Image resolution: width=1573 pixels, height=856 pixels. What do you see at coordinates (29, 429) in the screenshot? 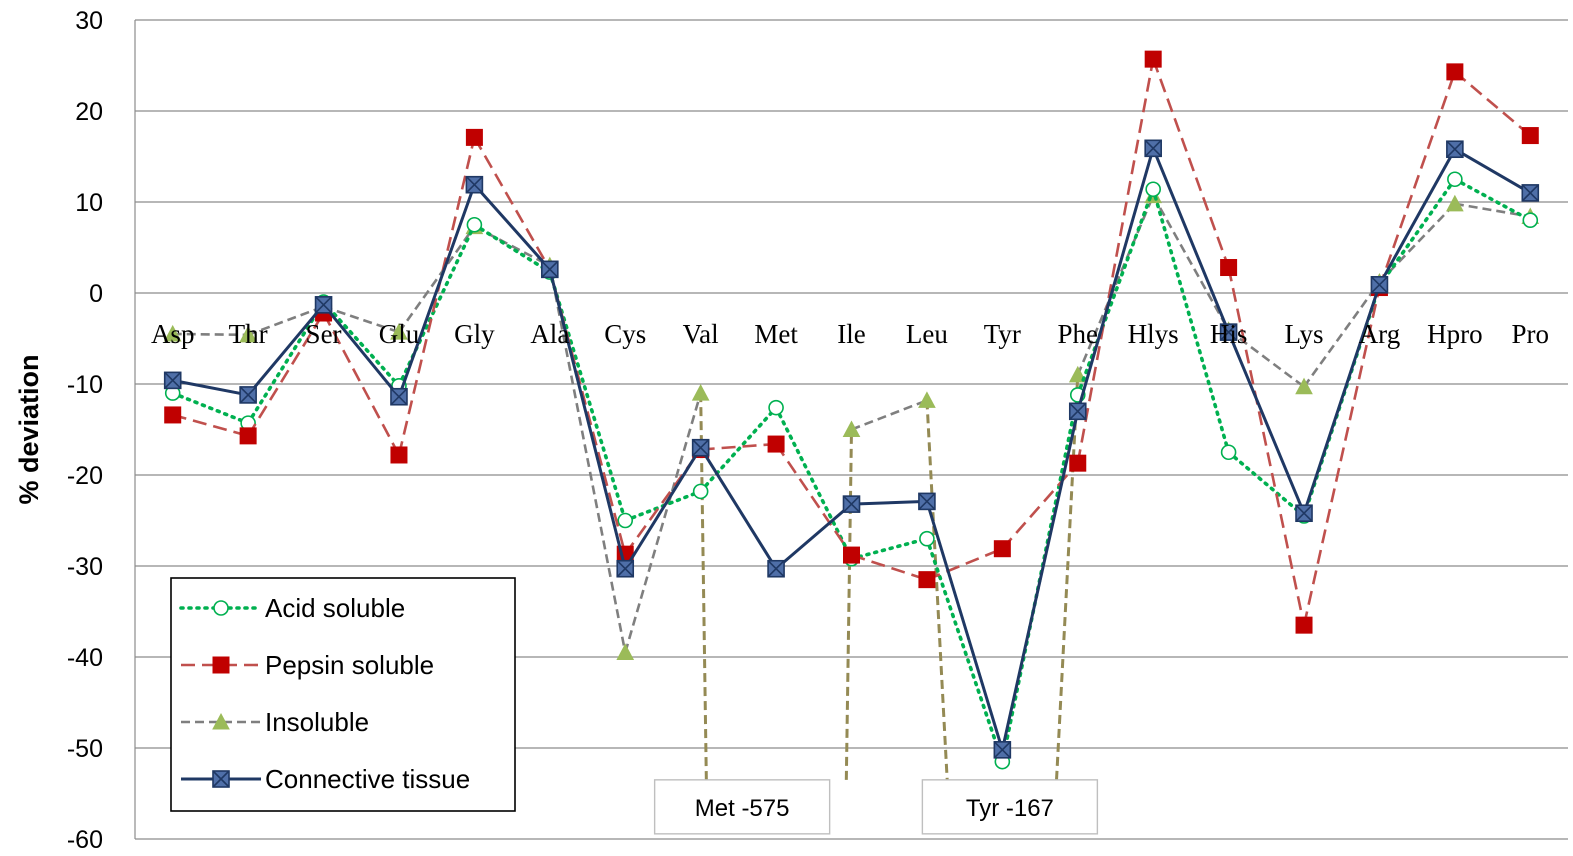
I see `y-axis-label: % deviation` at bounding box center [29, 429].